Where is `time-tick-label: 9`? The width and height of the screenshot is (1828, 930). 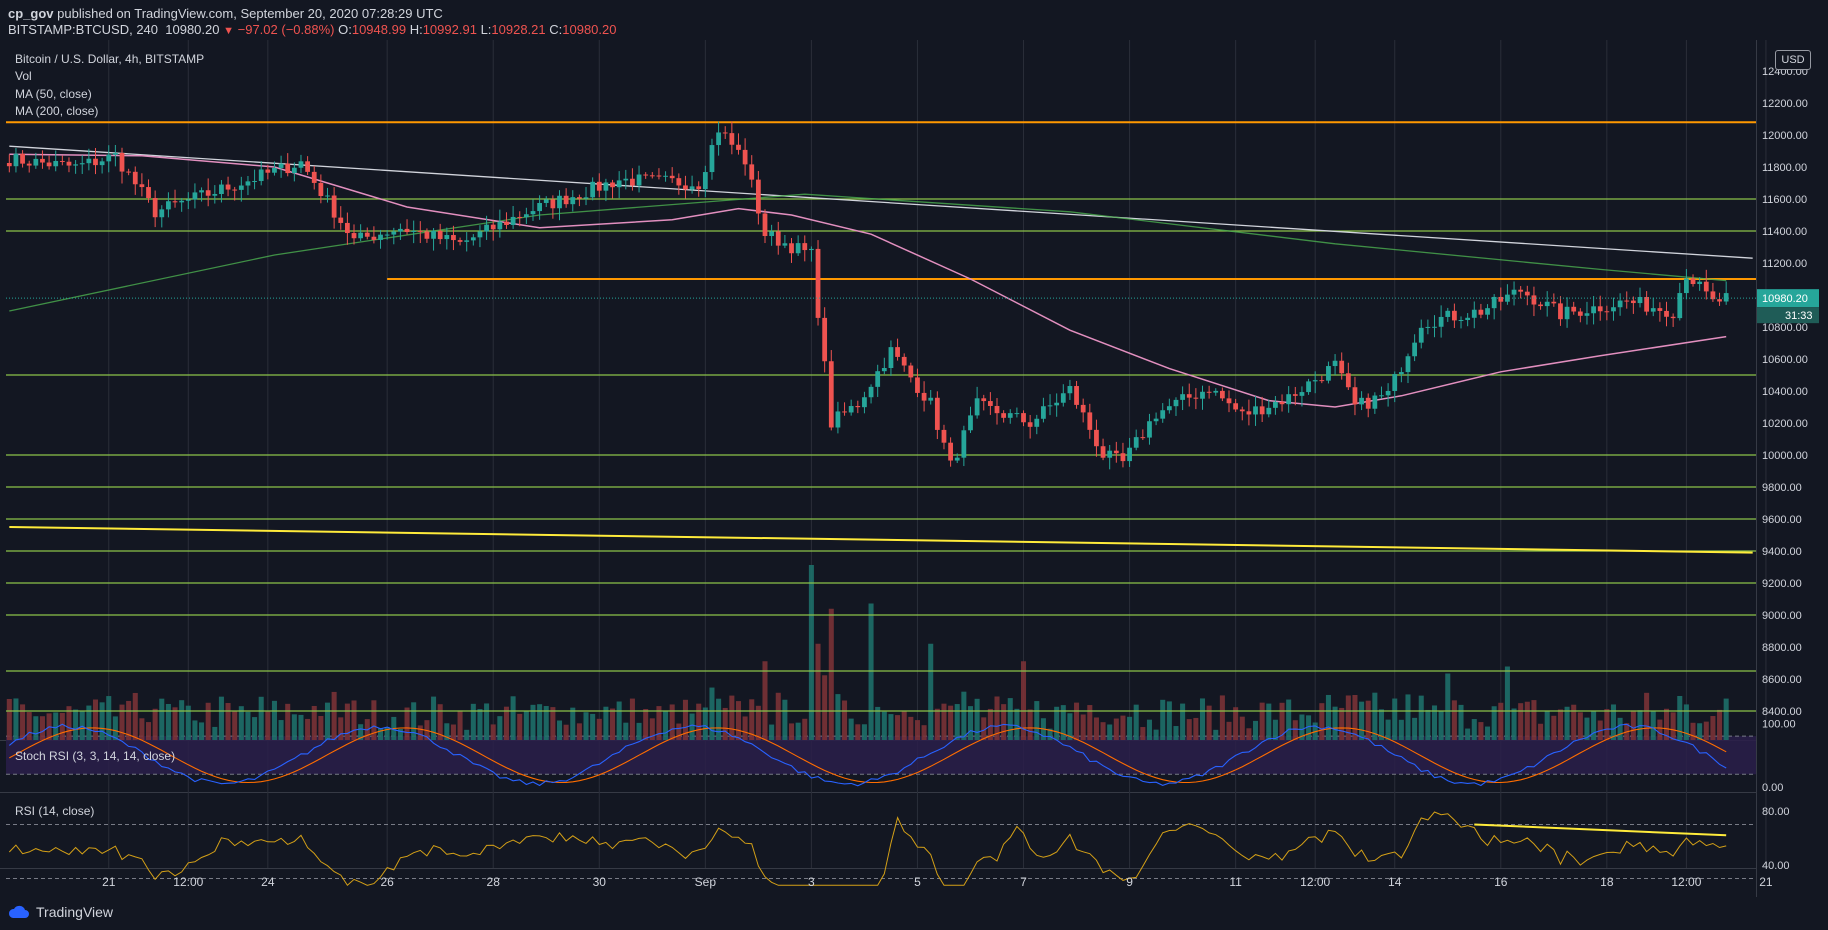 time-tick-label: 9 is located at coordinates (1129, 882).